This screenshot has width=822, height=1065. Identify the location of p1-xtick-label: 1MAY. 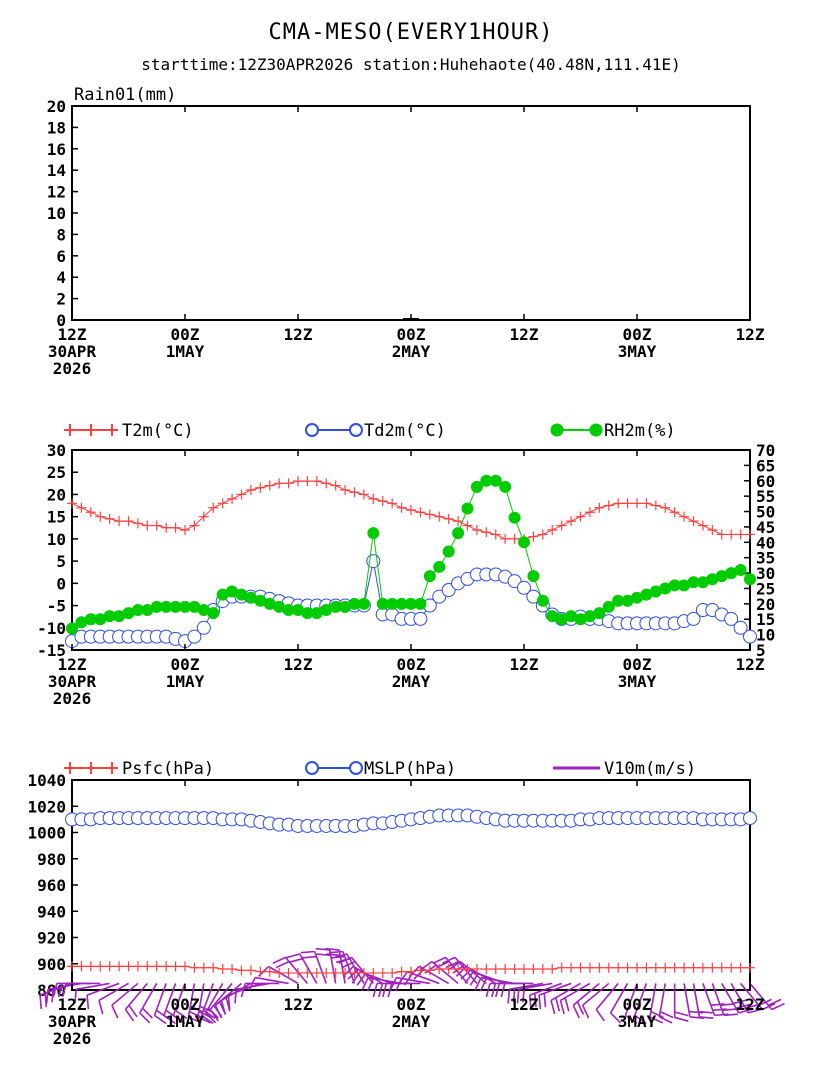
(185, 351).